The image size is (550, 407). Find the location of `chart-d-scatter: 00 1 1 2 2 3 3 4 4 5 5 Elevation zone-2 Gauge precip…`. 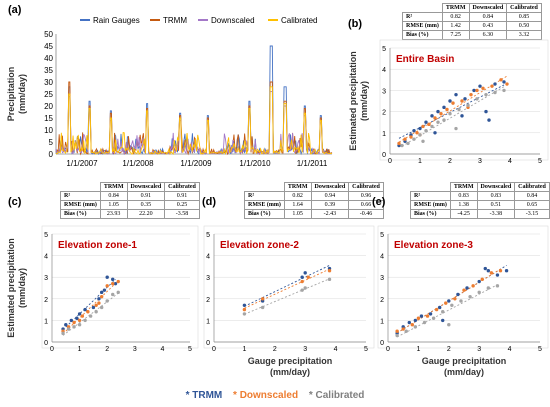

chart-d-scatter: 00 1 1 2 2 3 3 4 4 5 5 Elevation zone-2 Gauge precip… is located at coordinates (289, 301).